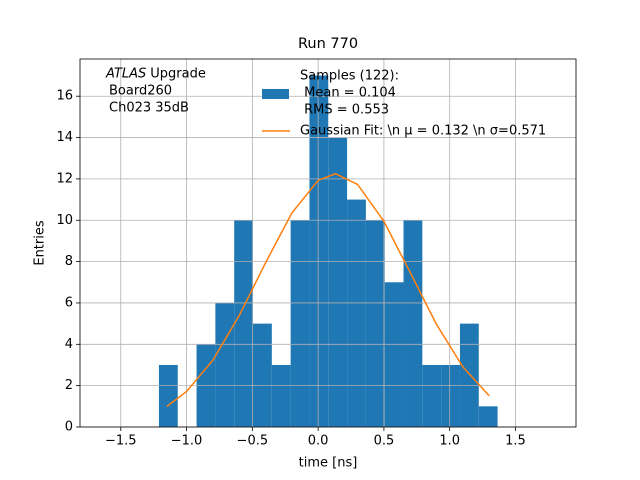  Describe the element at coordinates (64, 178) in the screenshot. I see `y-tick-label: 12` at that location.